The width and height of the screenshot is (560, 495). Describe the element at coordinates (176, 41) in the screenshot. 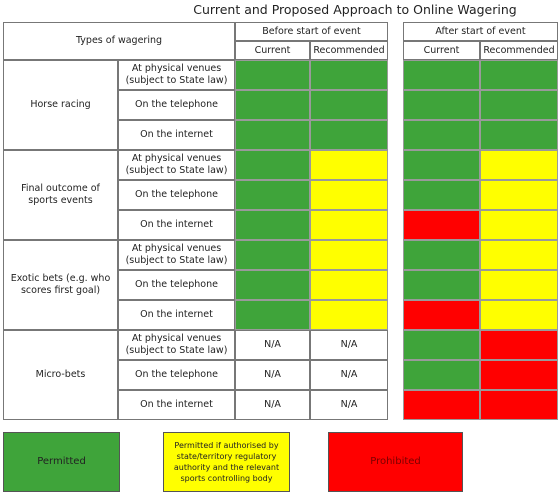

I see `header-cell` at that location.